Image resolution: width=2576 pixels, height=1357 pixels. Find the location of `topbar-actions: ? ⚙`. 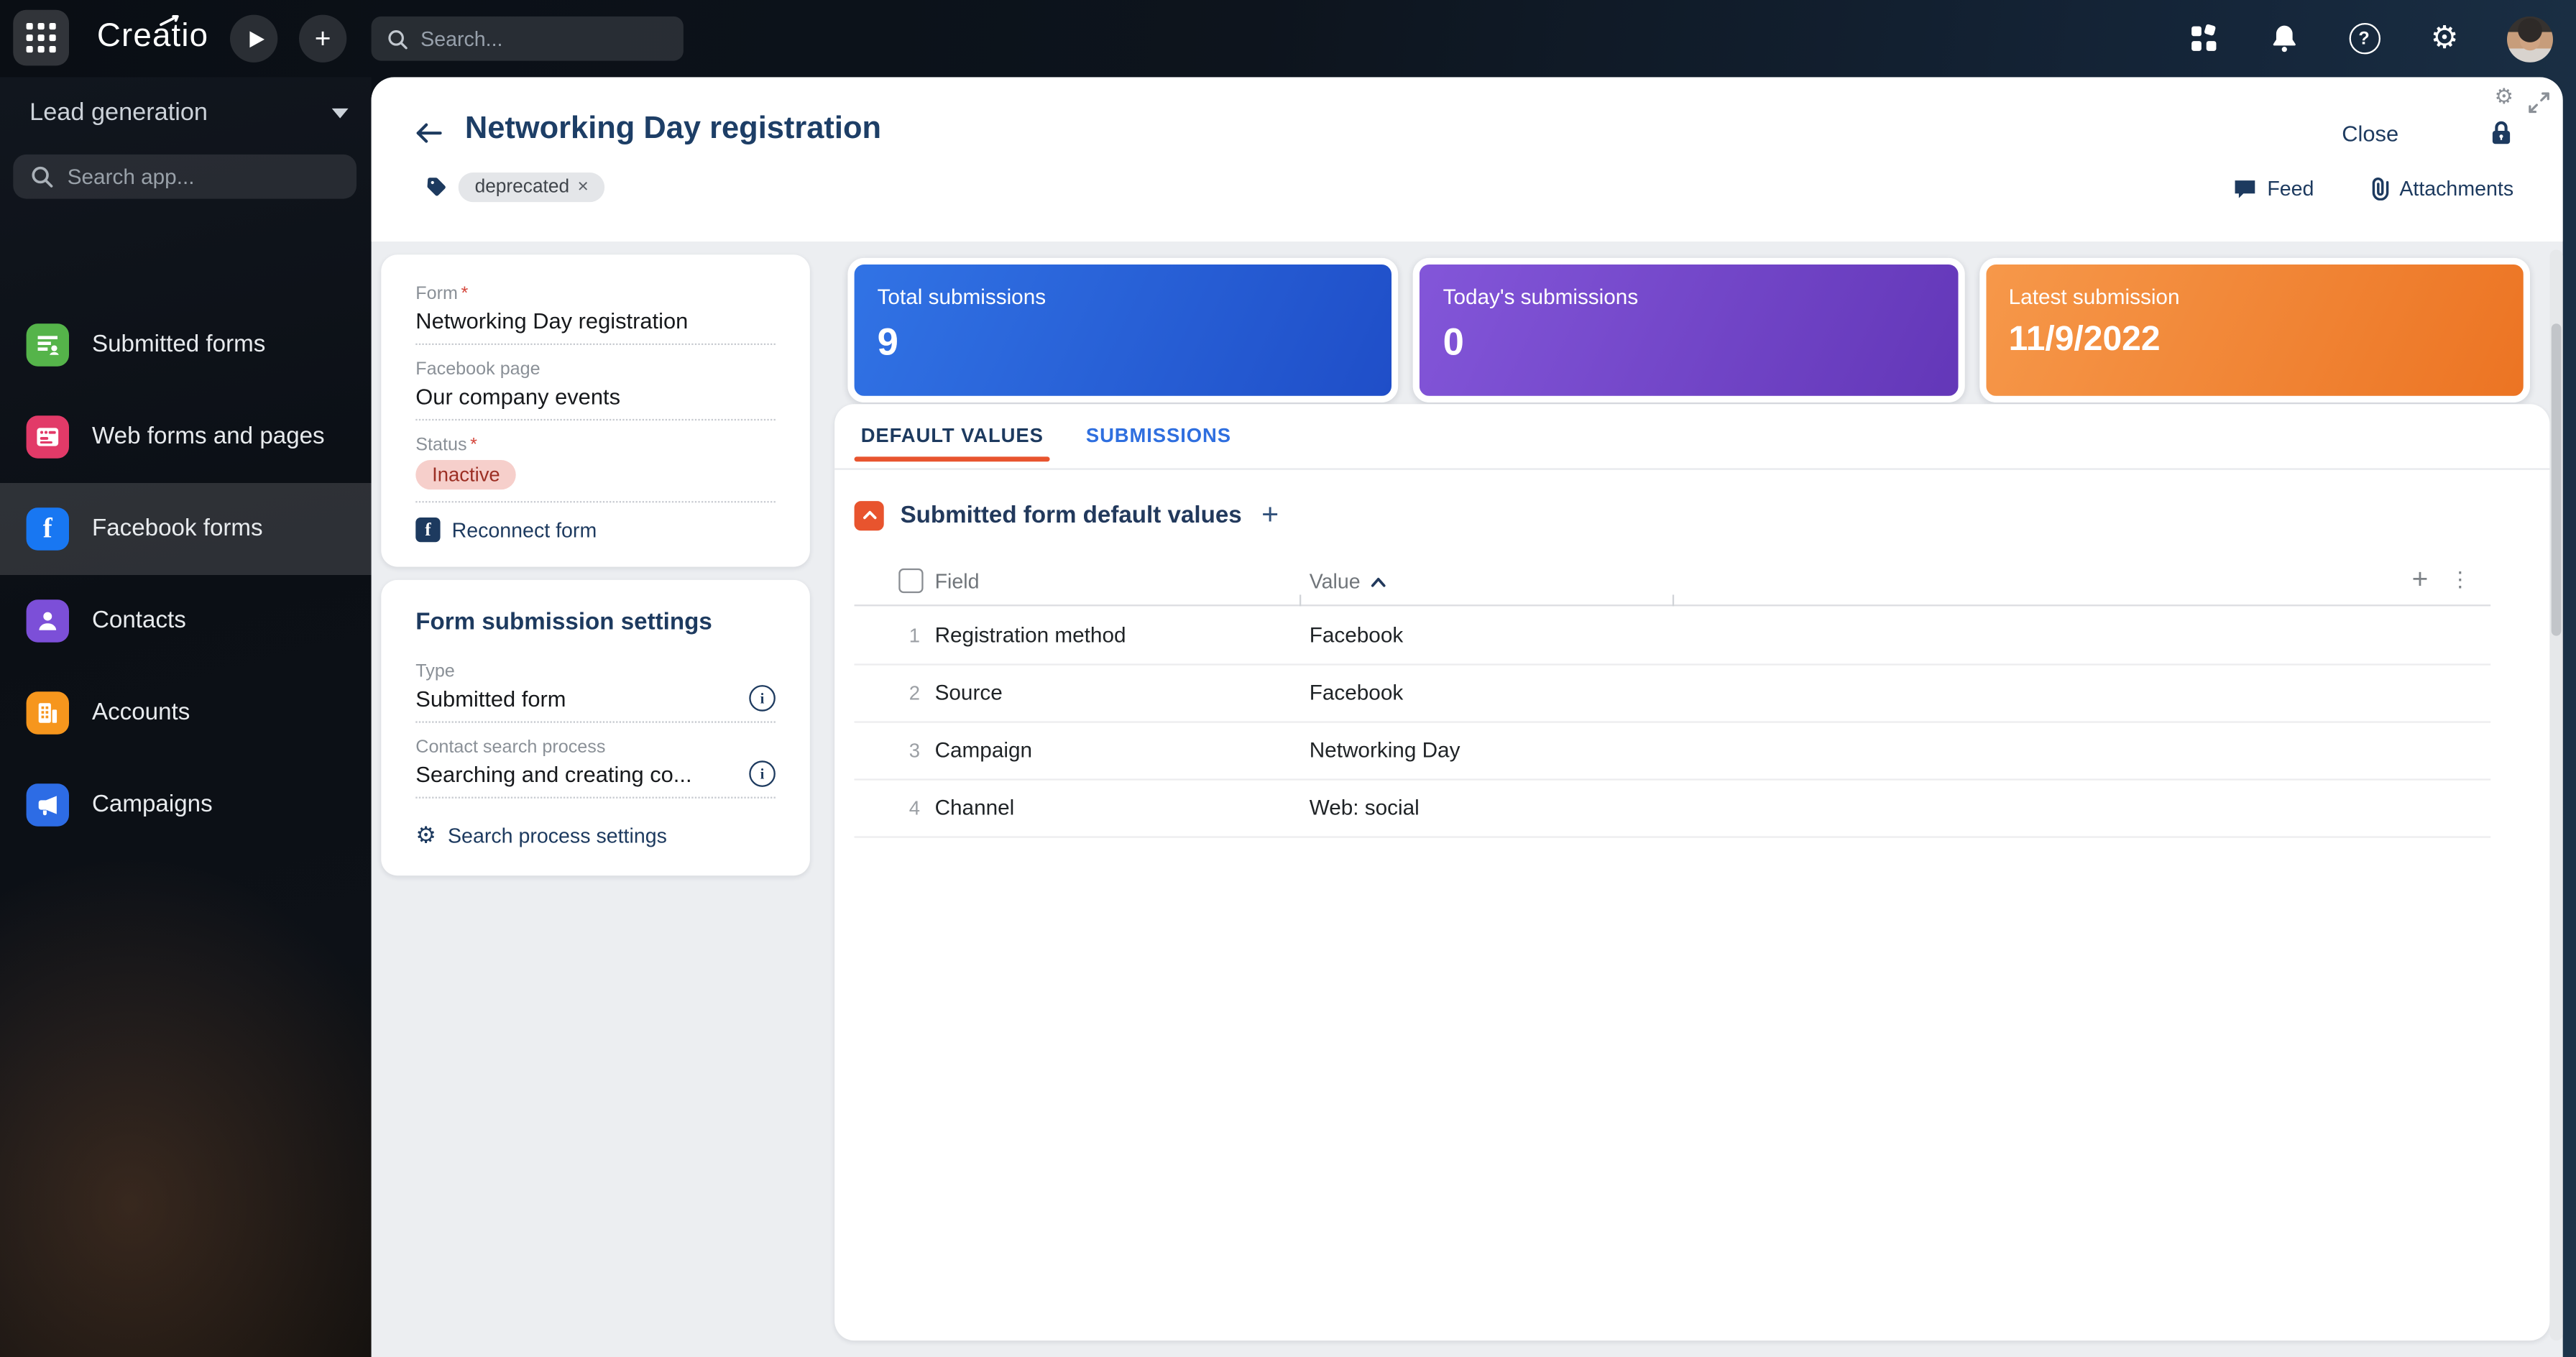

topbar-actions: ? ⚙ is located at coordinates (2369, 38).